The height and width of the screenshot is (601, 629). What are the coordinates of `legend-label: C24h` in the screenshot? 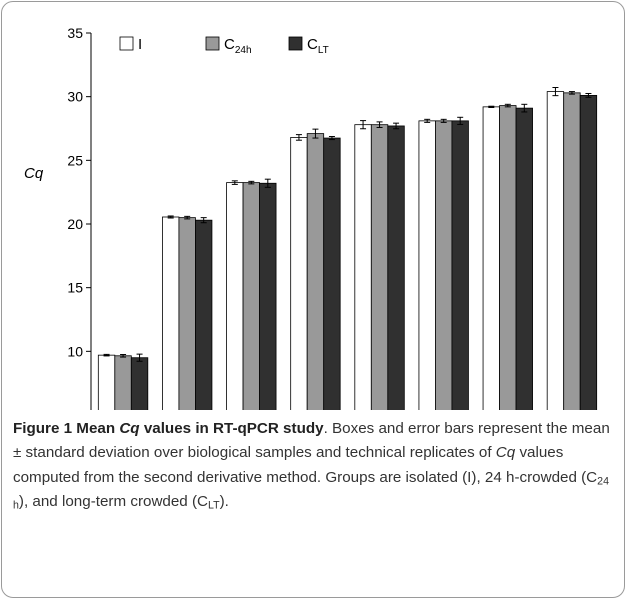 It's located at (238, 46).